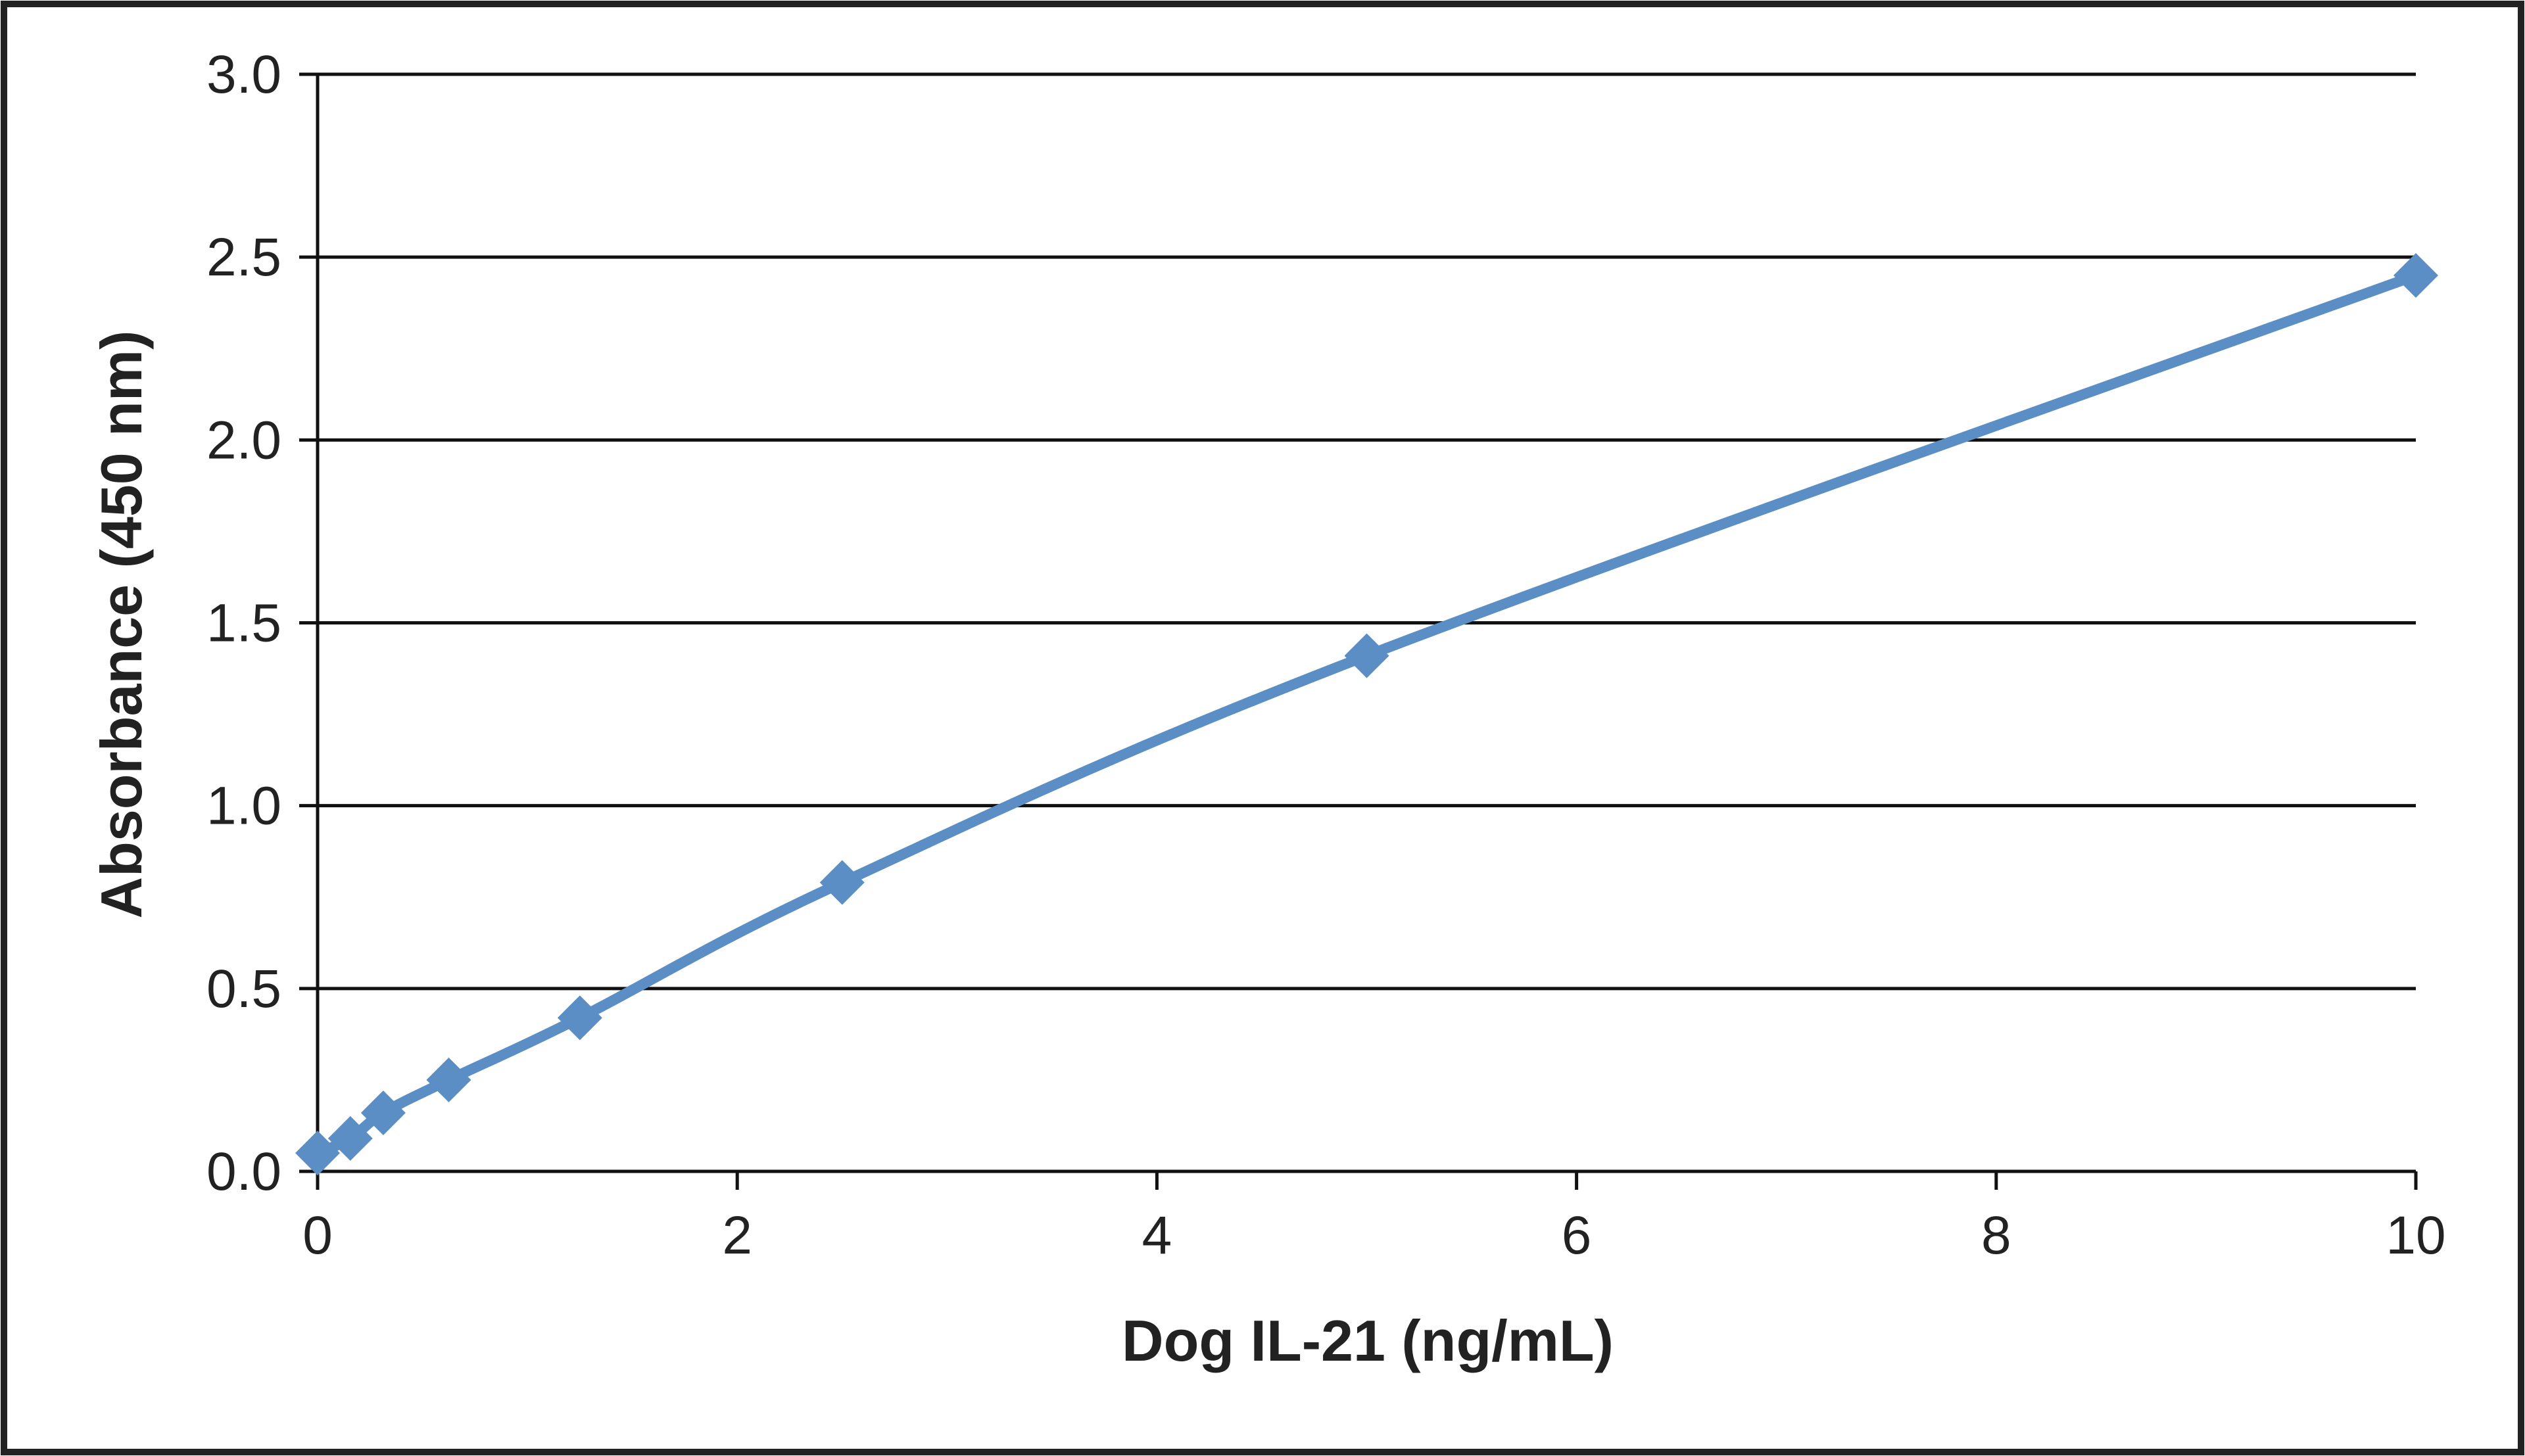  I want to click on x-tick-label: 10, so click(2415, 1235).